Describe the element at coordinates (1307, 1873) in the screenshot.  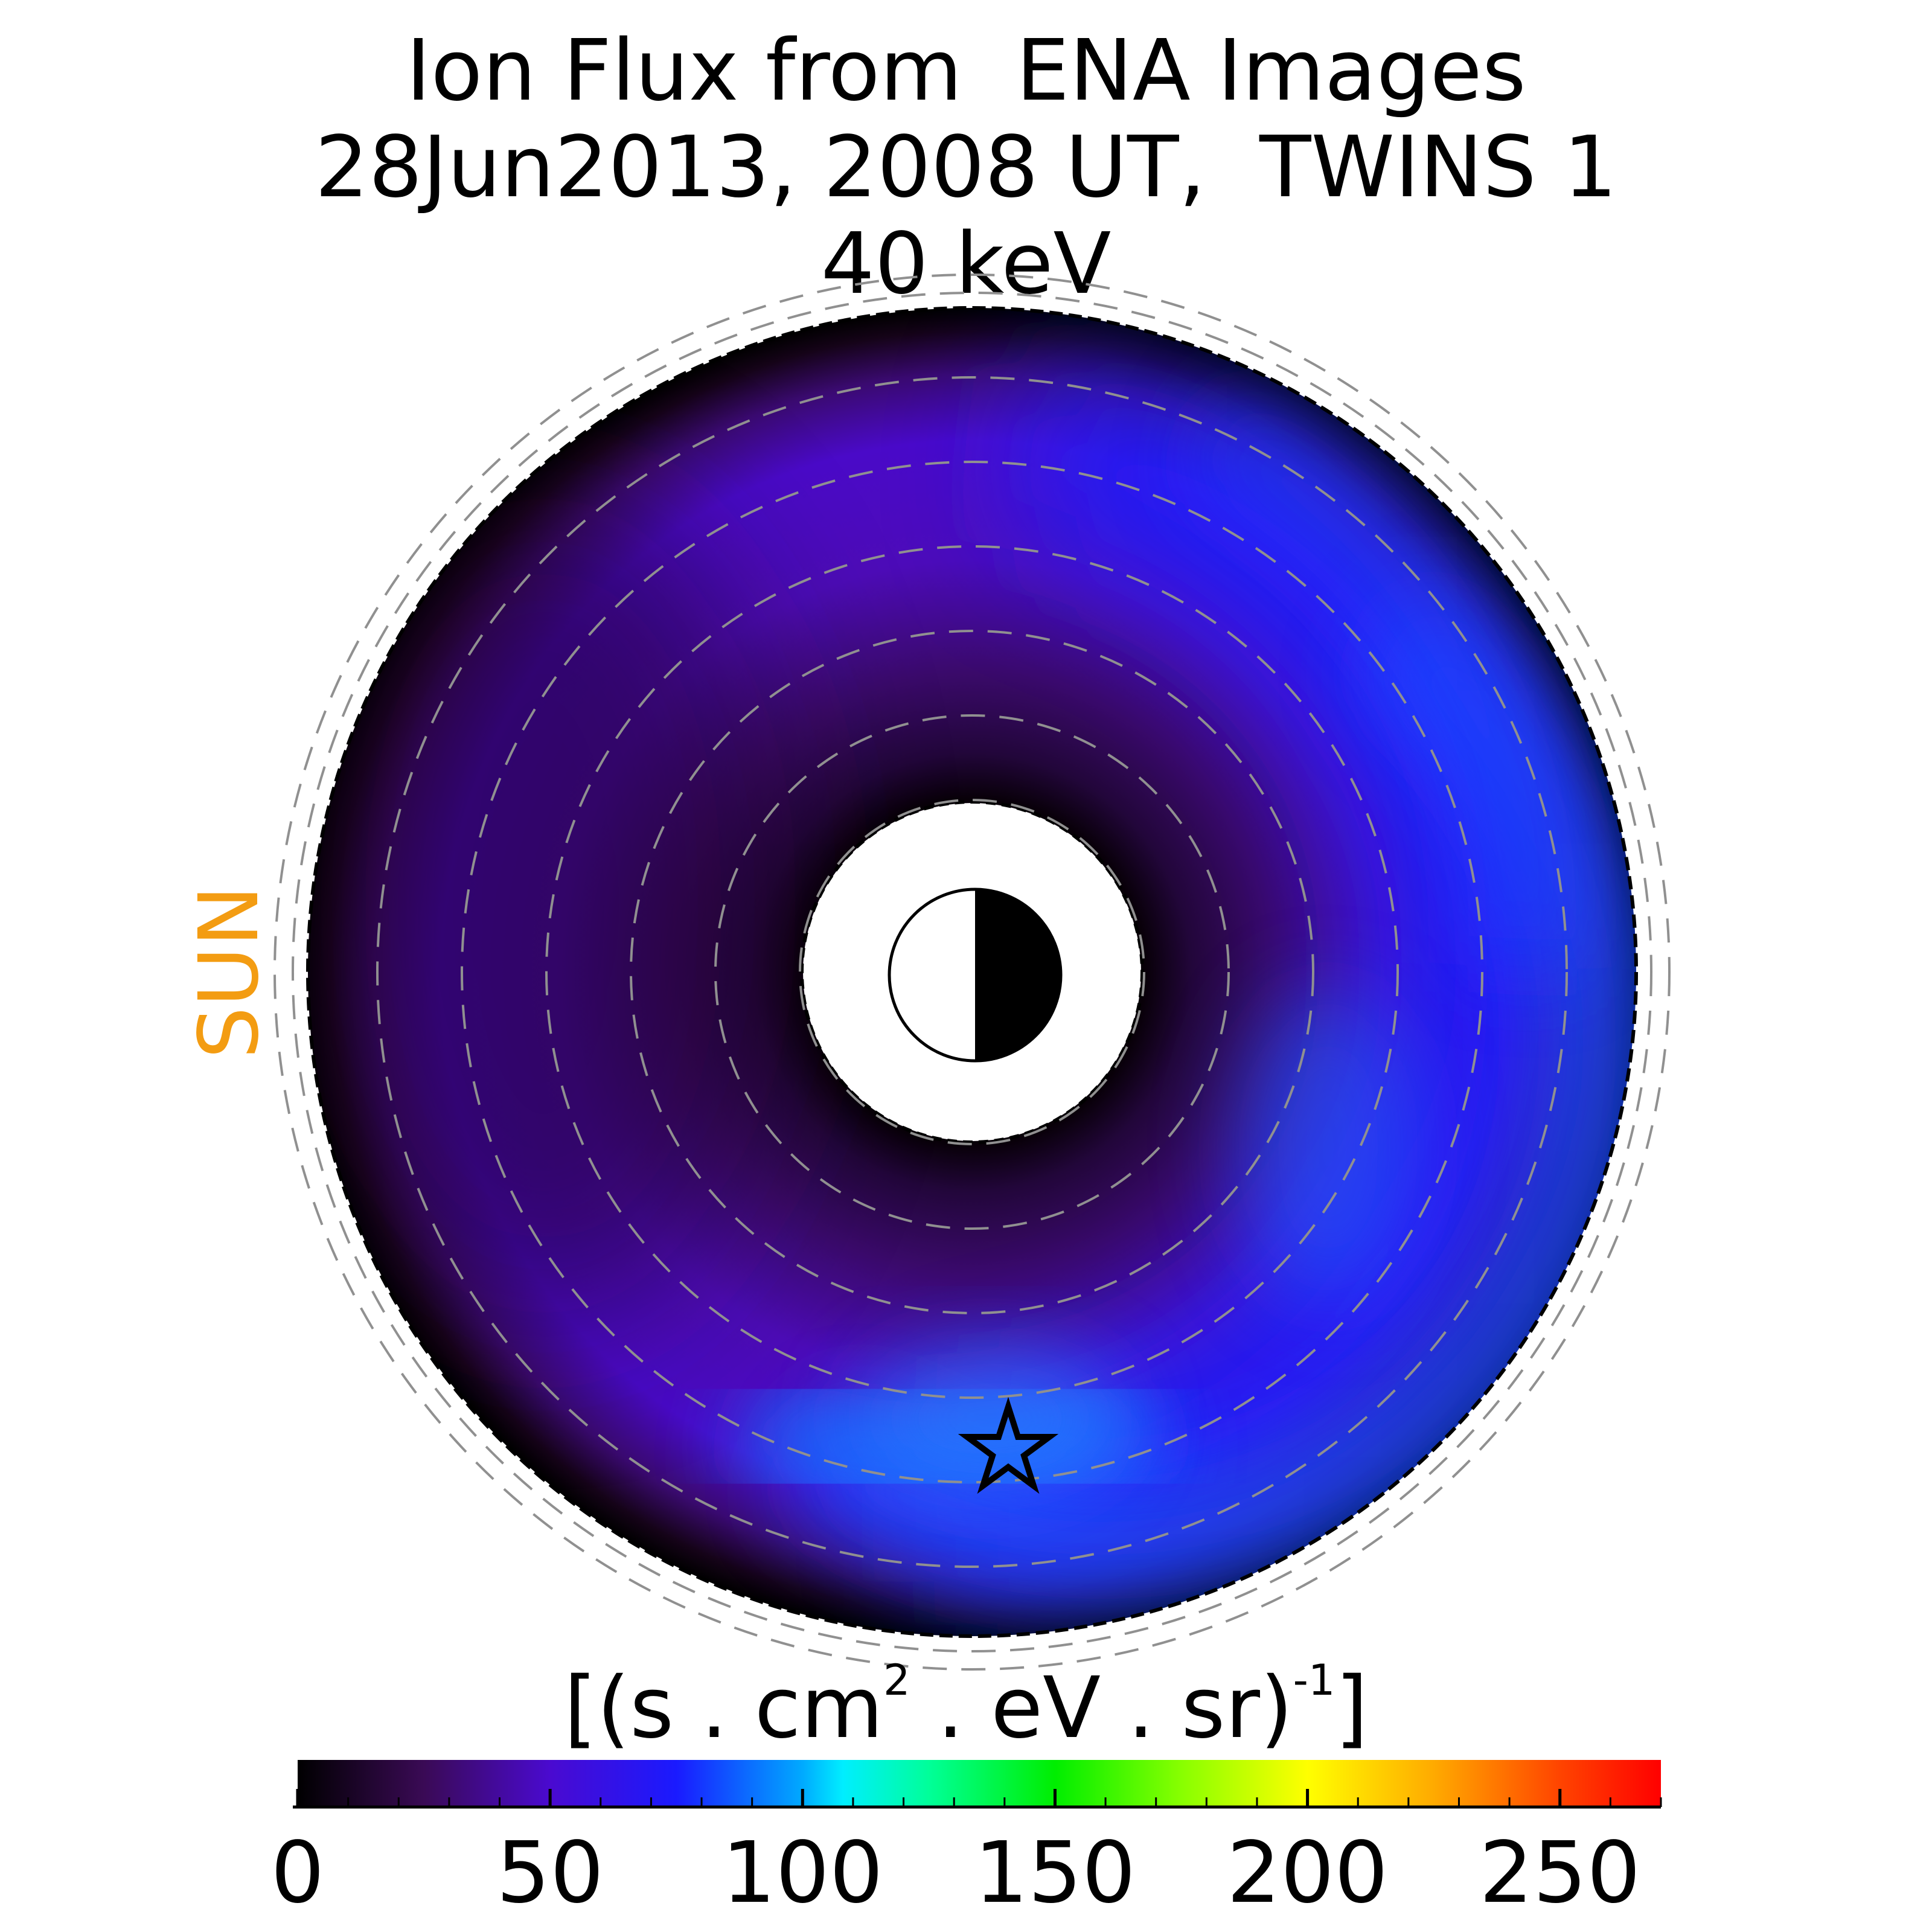
I see `colorbar-tick-label: 200` at that location.